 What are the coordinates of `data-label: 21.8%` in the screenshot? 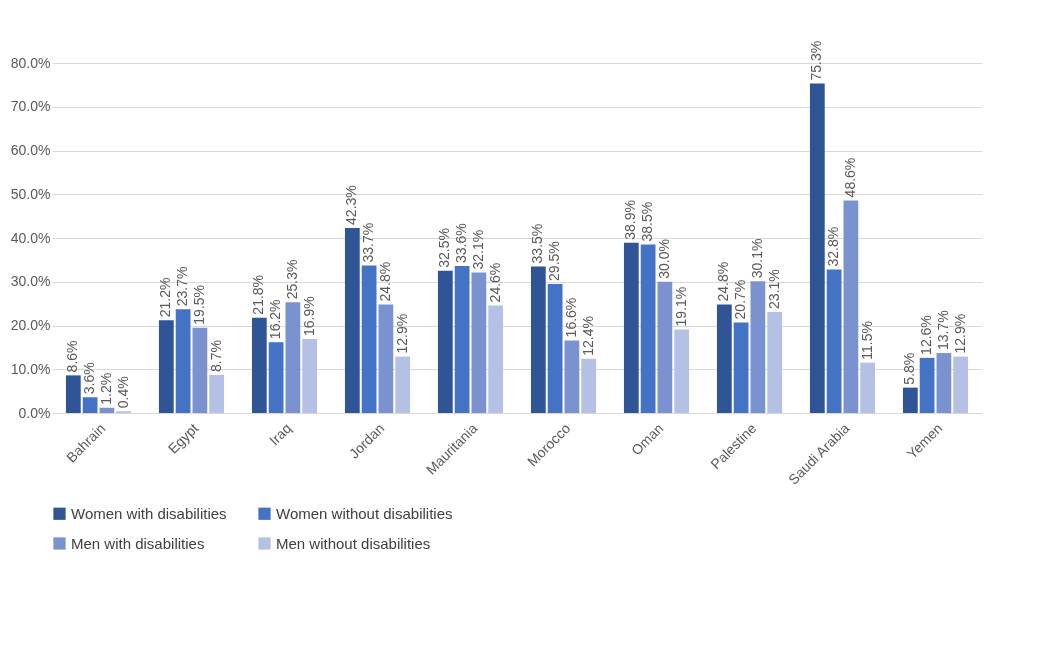 It's located at (258, 294).